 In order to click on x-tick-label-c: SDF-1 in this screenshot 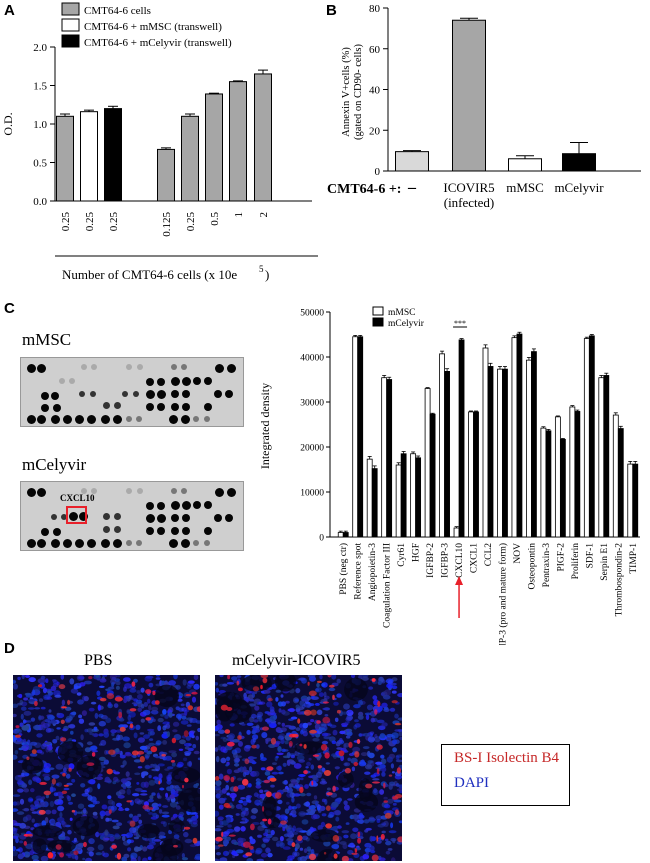, I will do `click(590, 556)`.